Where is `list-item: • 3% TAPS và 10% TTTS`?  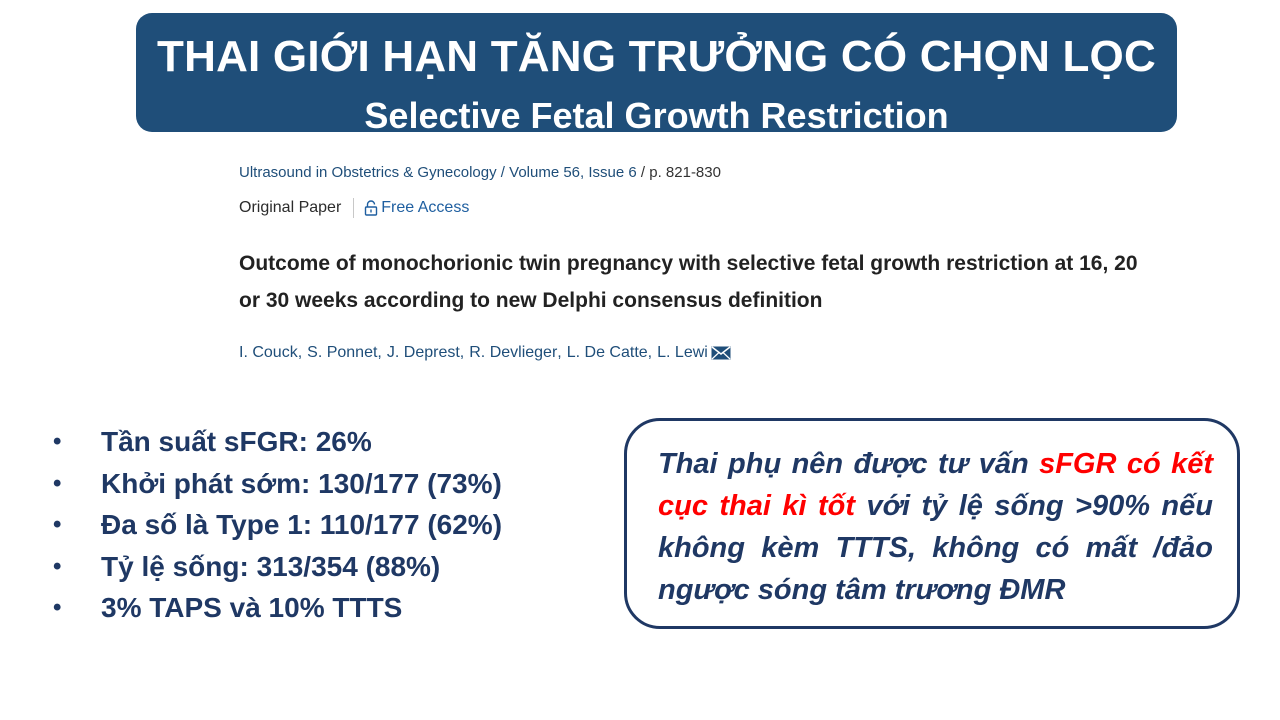 list-item: • 3% TAPS và 10% TTTS is located at coordinates (276, 608).